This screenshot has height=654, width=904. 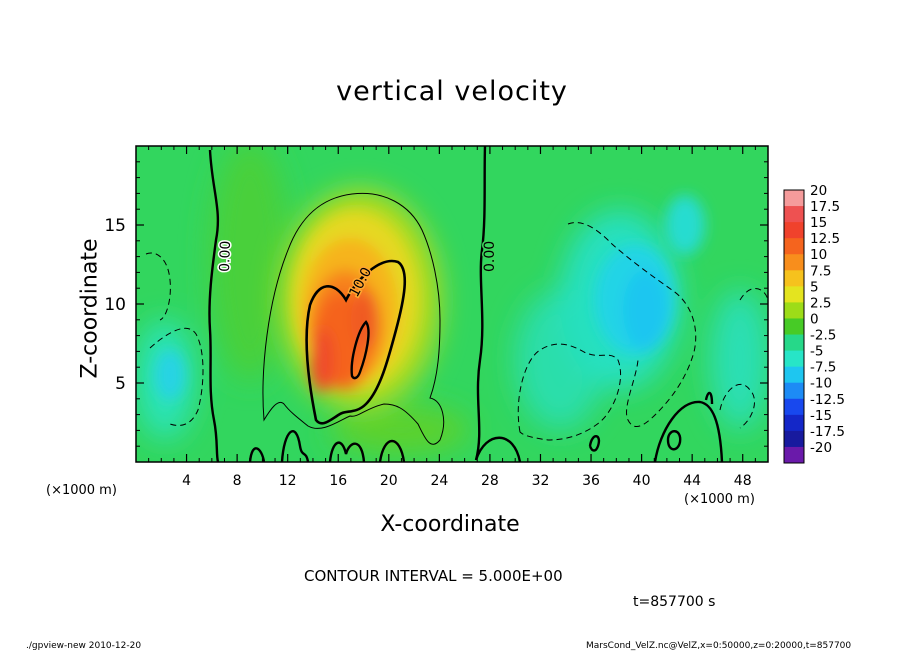 What do you see at coordinates (818, 223) in the screenshot?
I see `colorbar-label: 15` at bounding box center [818, 223].